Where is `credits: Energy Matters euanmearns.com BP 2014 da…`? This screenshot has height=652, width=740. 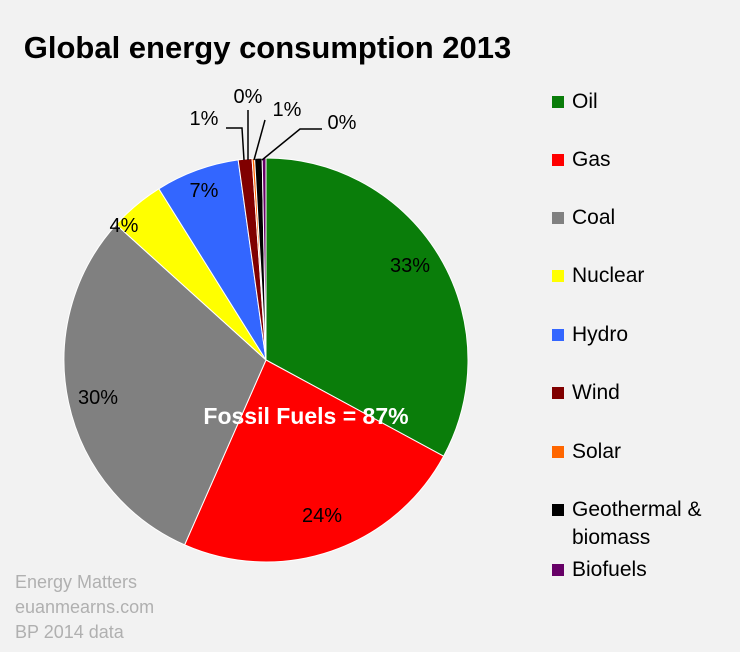 credits: Energy Matters euanmearns.com BP 2014 da… is located at coordinates (84, 607).